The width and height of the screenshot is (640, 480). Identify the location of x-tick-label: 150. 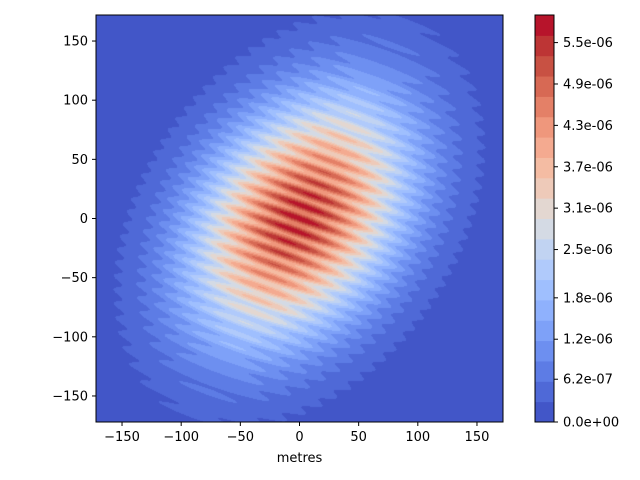
(477, 437).